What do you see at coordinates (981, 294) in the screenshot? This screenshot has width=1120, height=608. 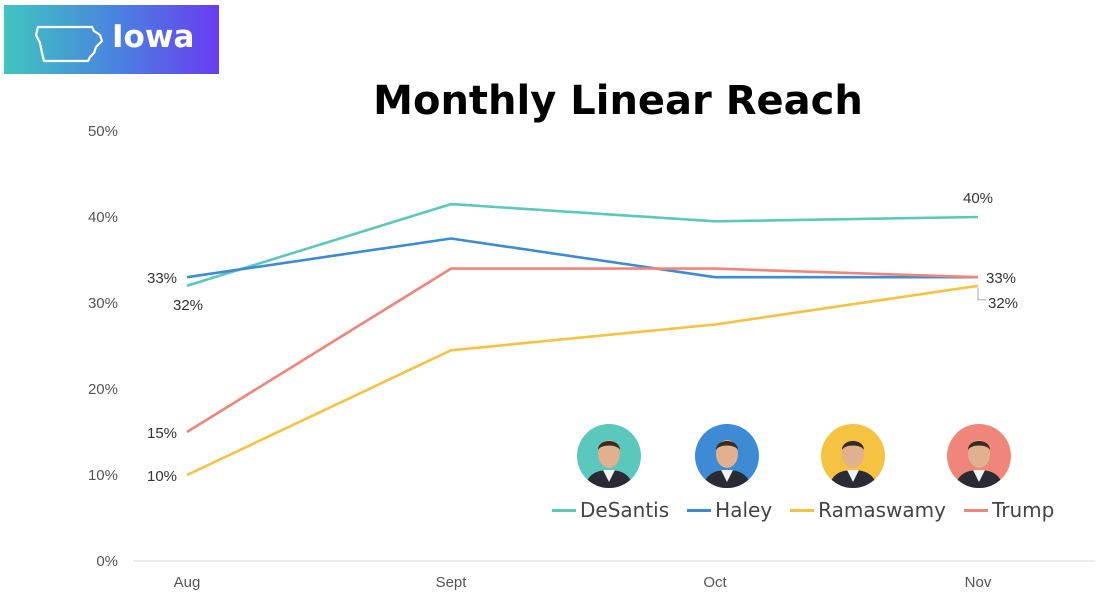 I see `data-label-leader` at bounding box center [981, 294].